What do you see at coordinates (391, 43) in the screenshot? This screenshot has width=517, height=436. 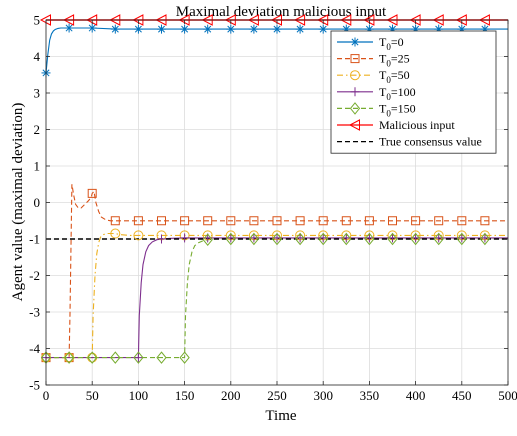 I see `legend-label-0: T0=0` at bounding box center [391, 43].